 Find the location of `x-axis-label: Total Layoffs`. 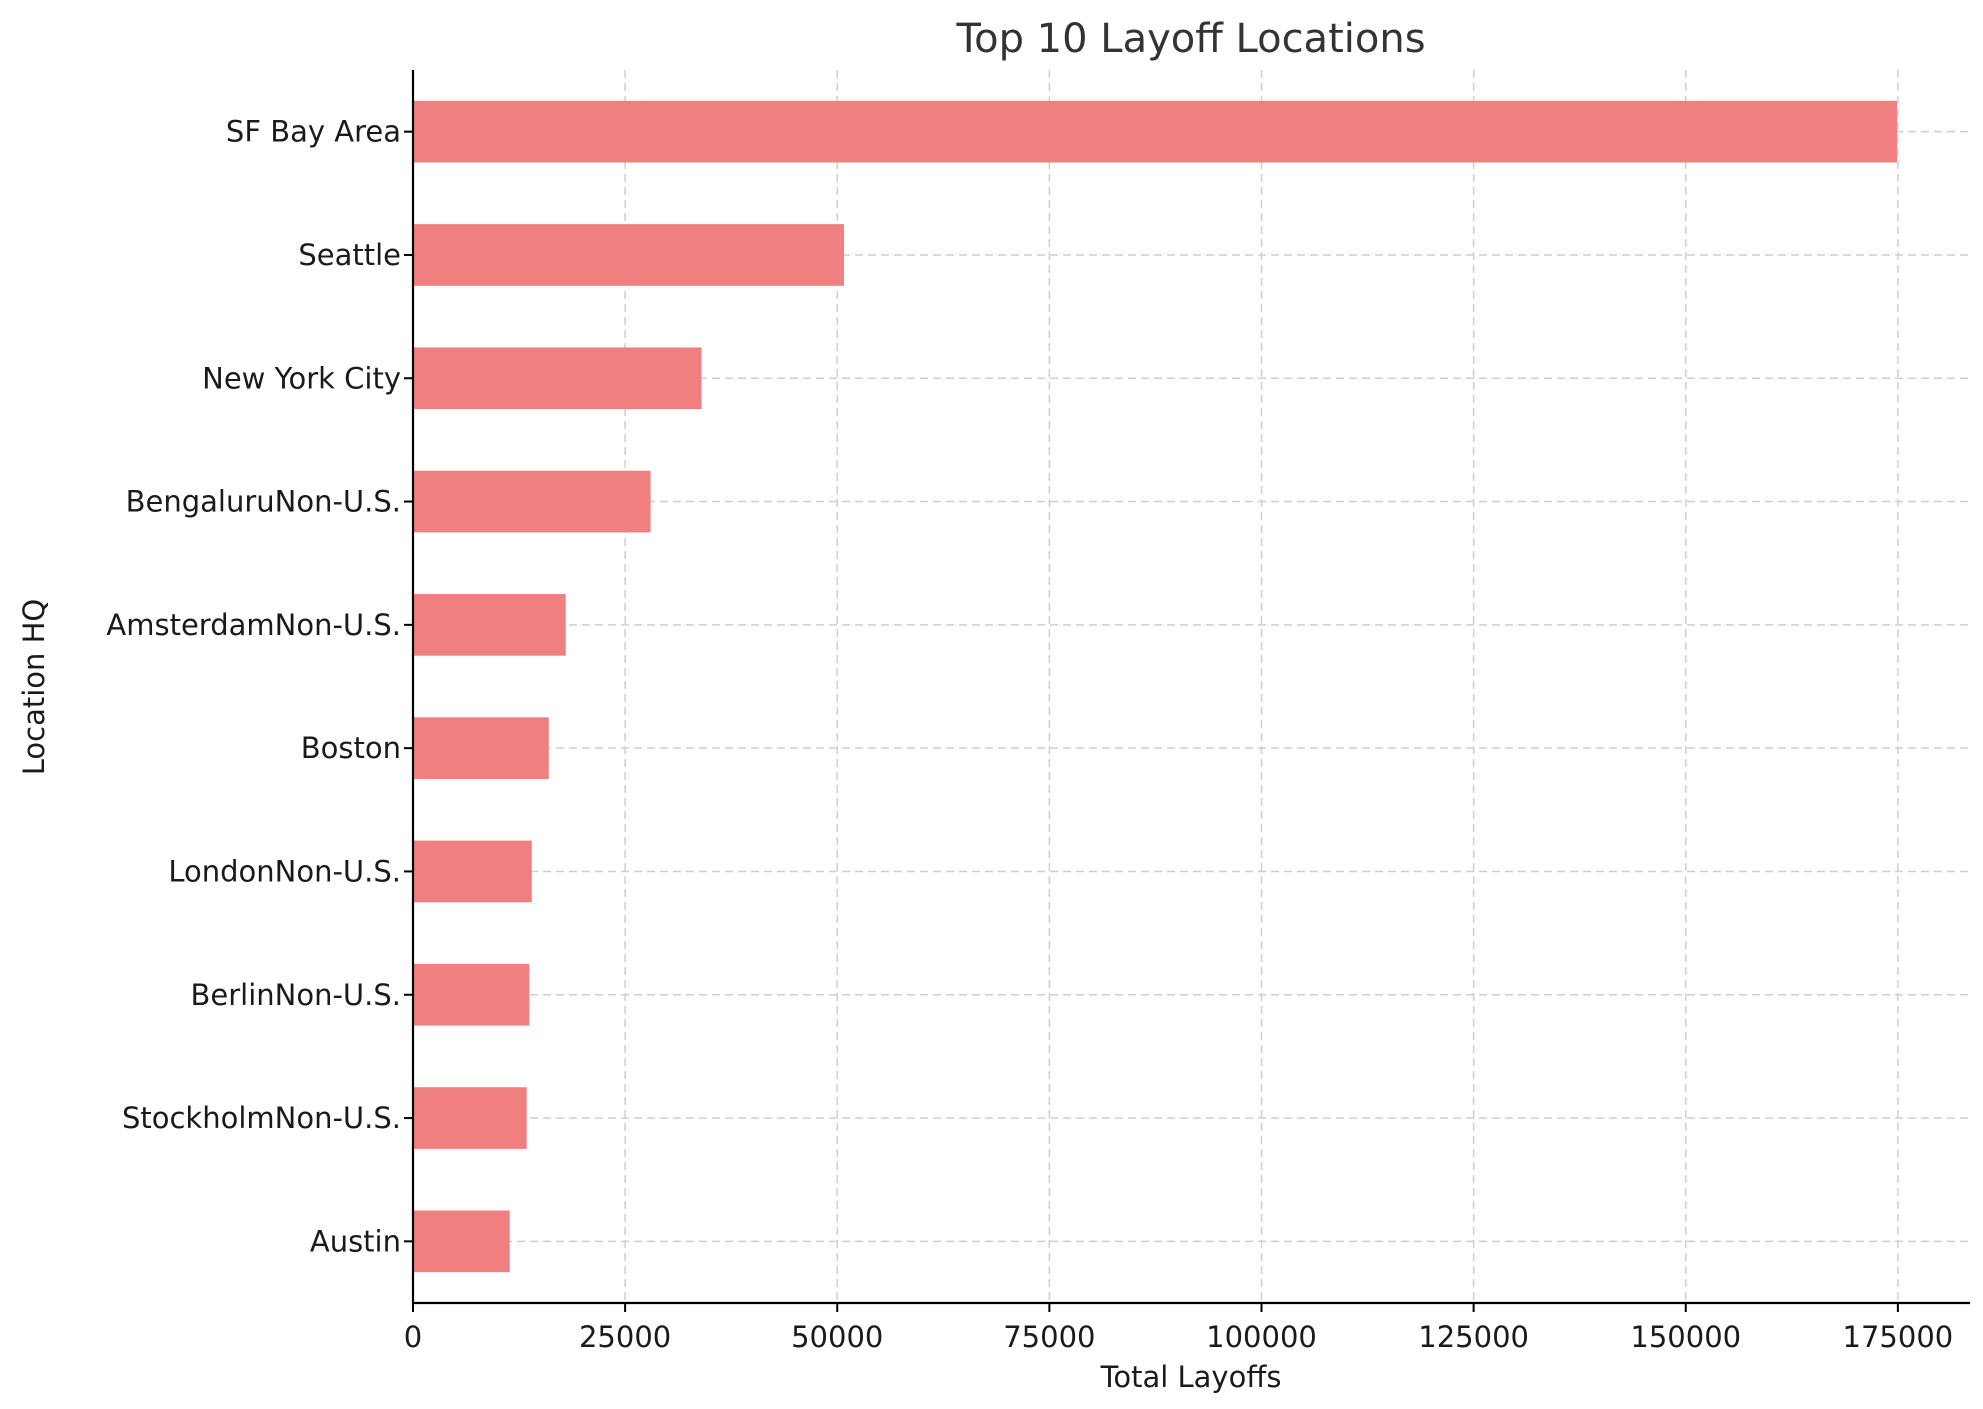

x-axis-label: Total Layoffs is located at coordinates (1191, 1377).